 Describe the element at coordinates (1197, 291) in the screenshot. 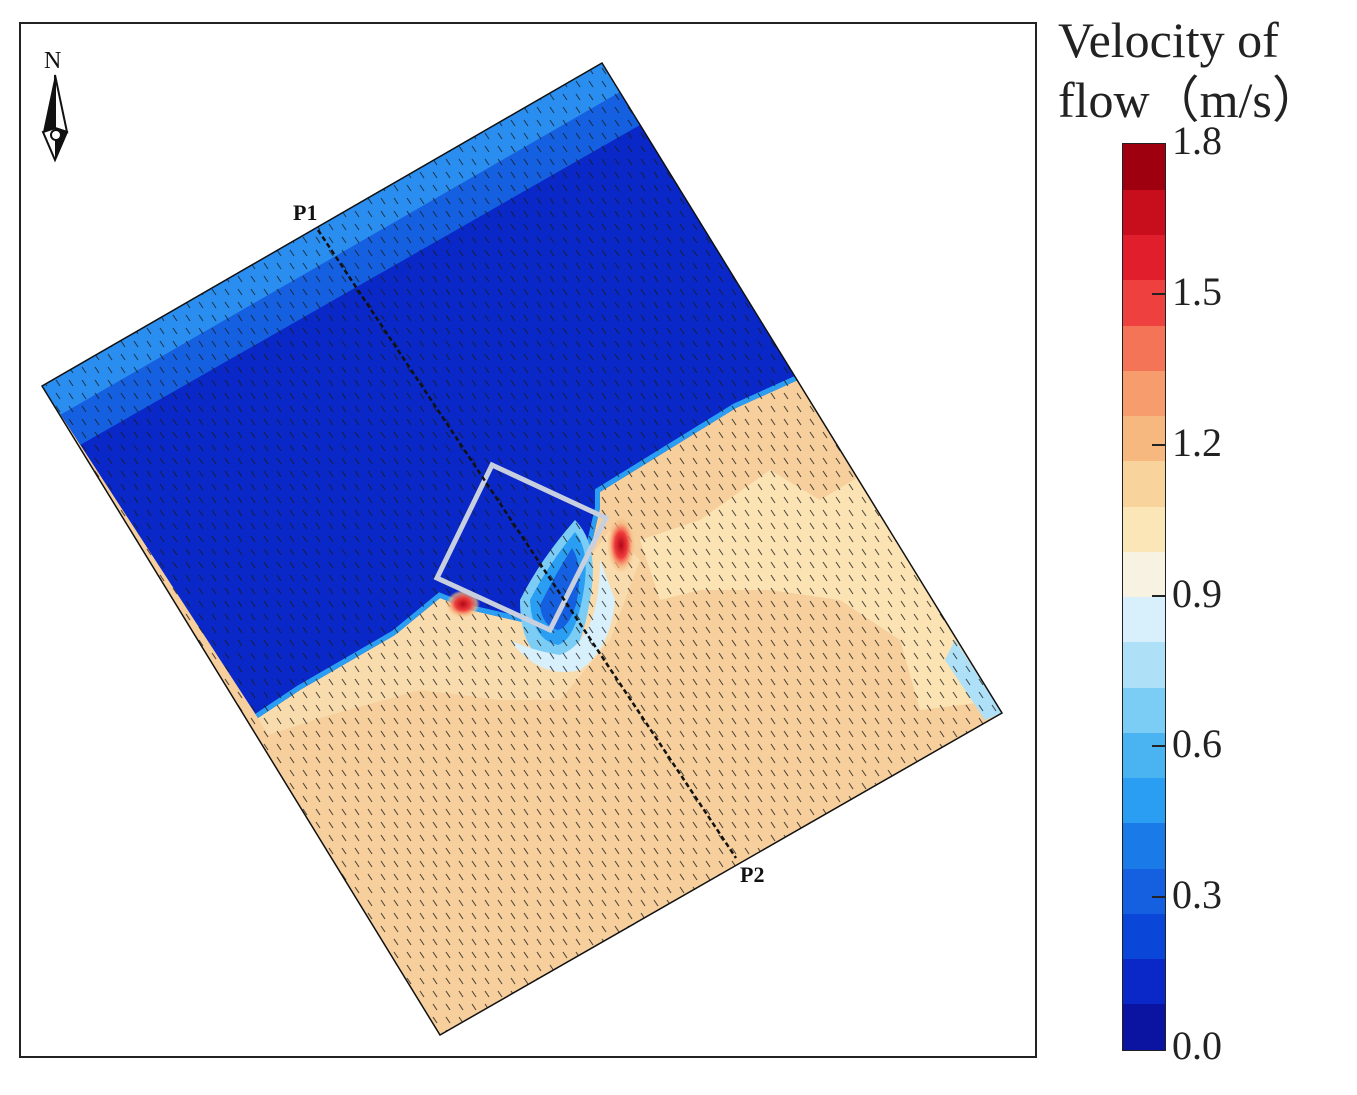

I see `colorbar-tick-label: 1.5` at that location.